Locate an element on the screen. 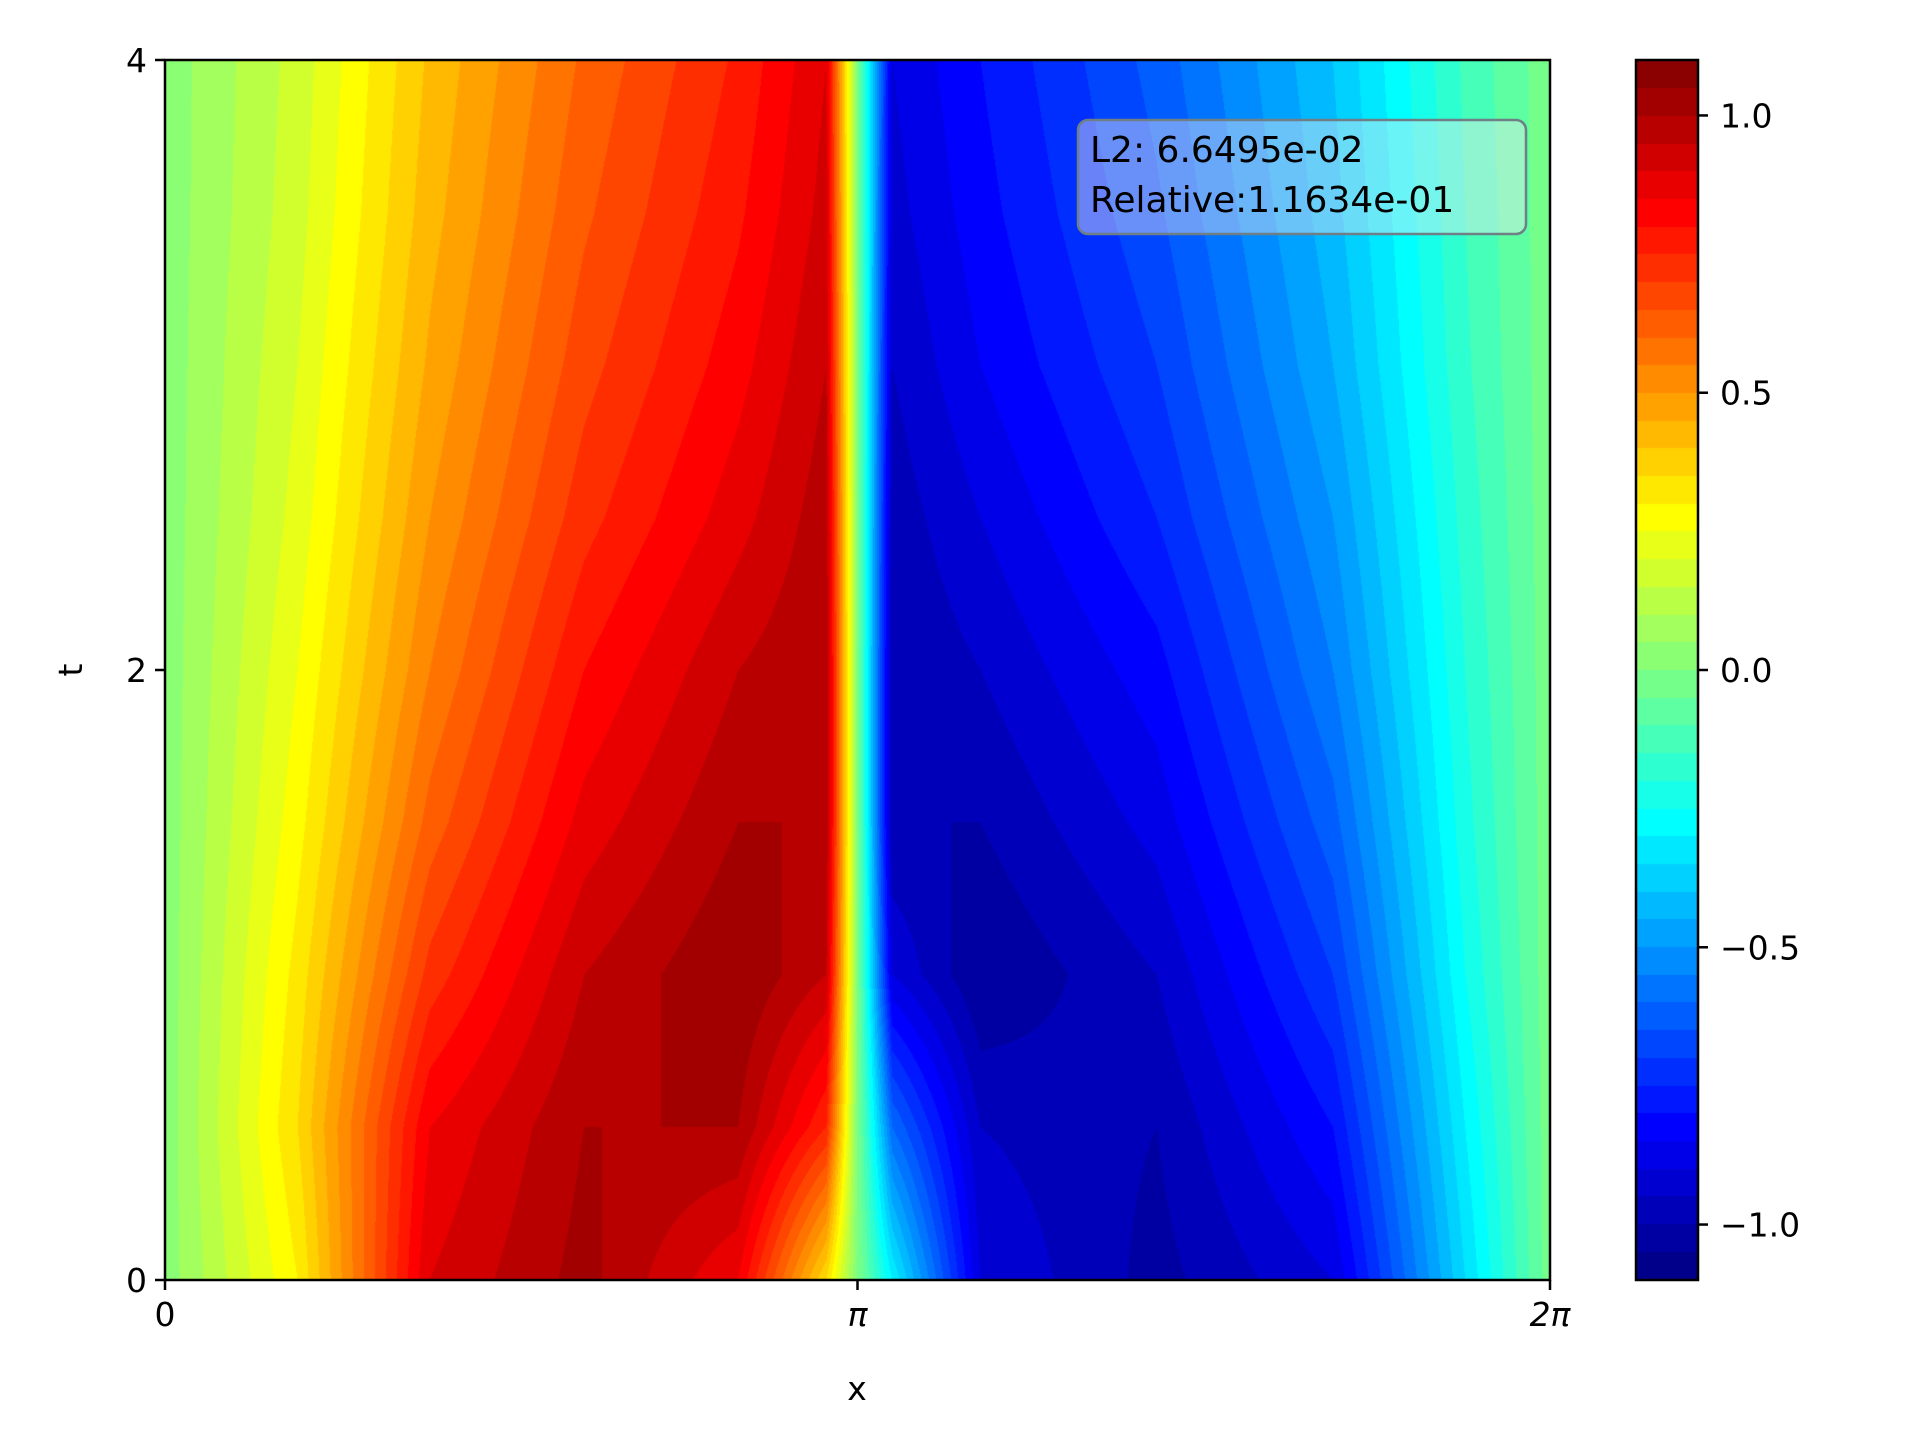 The width and height of the screenshot is (1920, 1440). y-axis-ticks: 0 2 4 is located at coordinates (145, 670).